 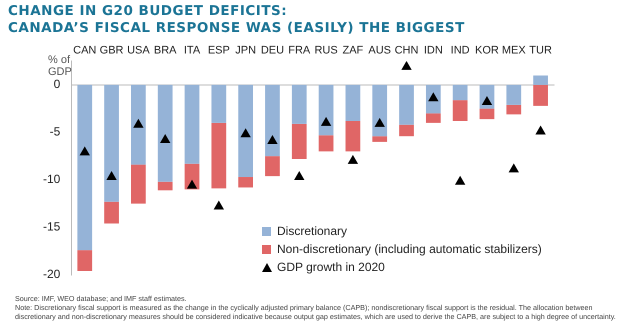 I want to click on x-tick-label: MEX, so click(x=514, y=50).